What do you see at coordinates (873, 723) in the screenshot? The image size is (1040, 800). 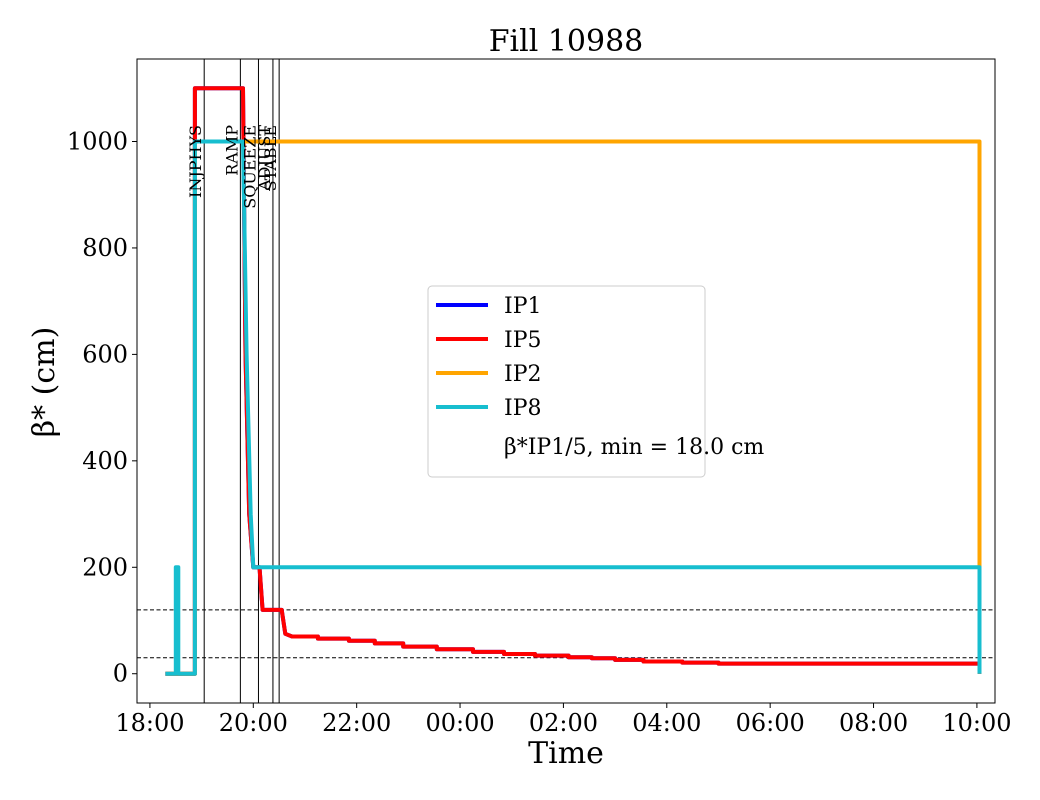 I see `x-tick-label: 08:00` at bounding box center [873, 723].